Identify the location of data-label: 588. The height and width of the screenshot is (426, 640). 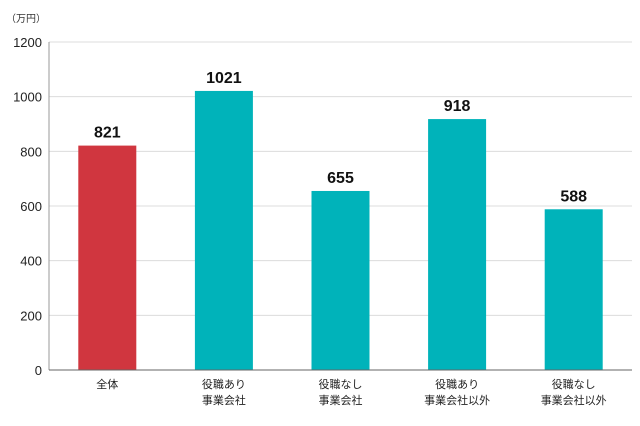
(573, 196).